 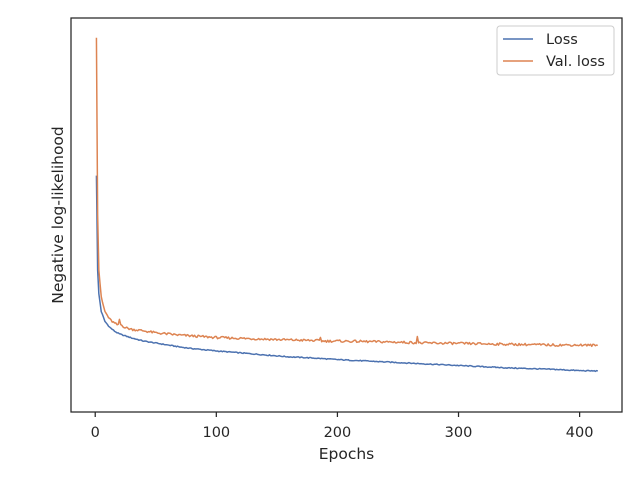 What do you see at coordinates (347, 454) in the screenshot?
I see `x-axis-label: Epochs` at bounding box center [347, 454].